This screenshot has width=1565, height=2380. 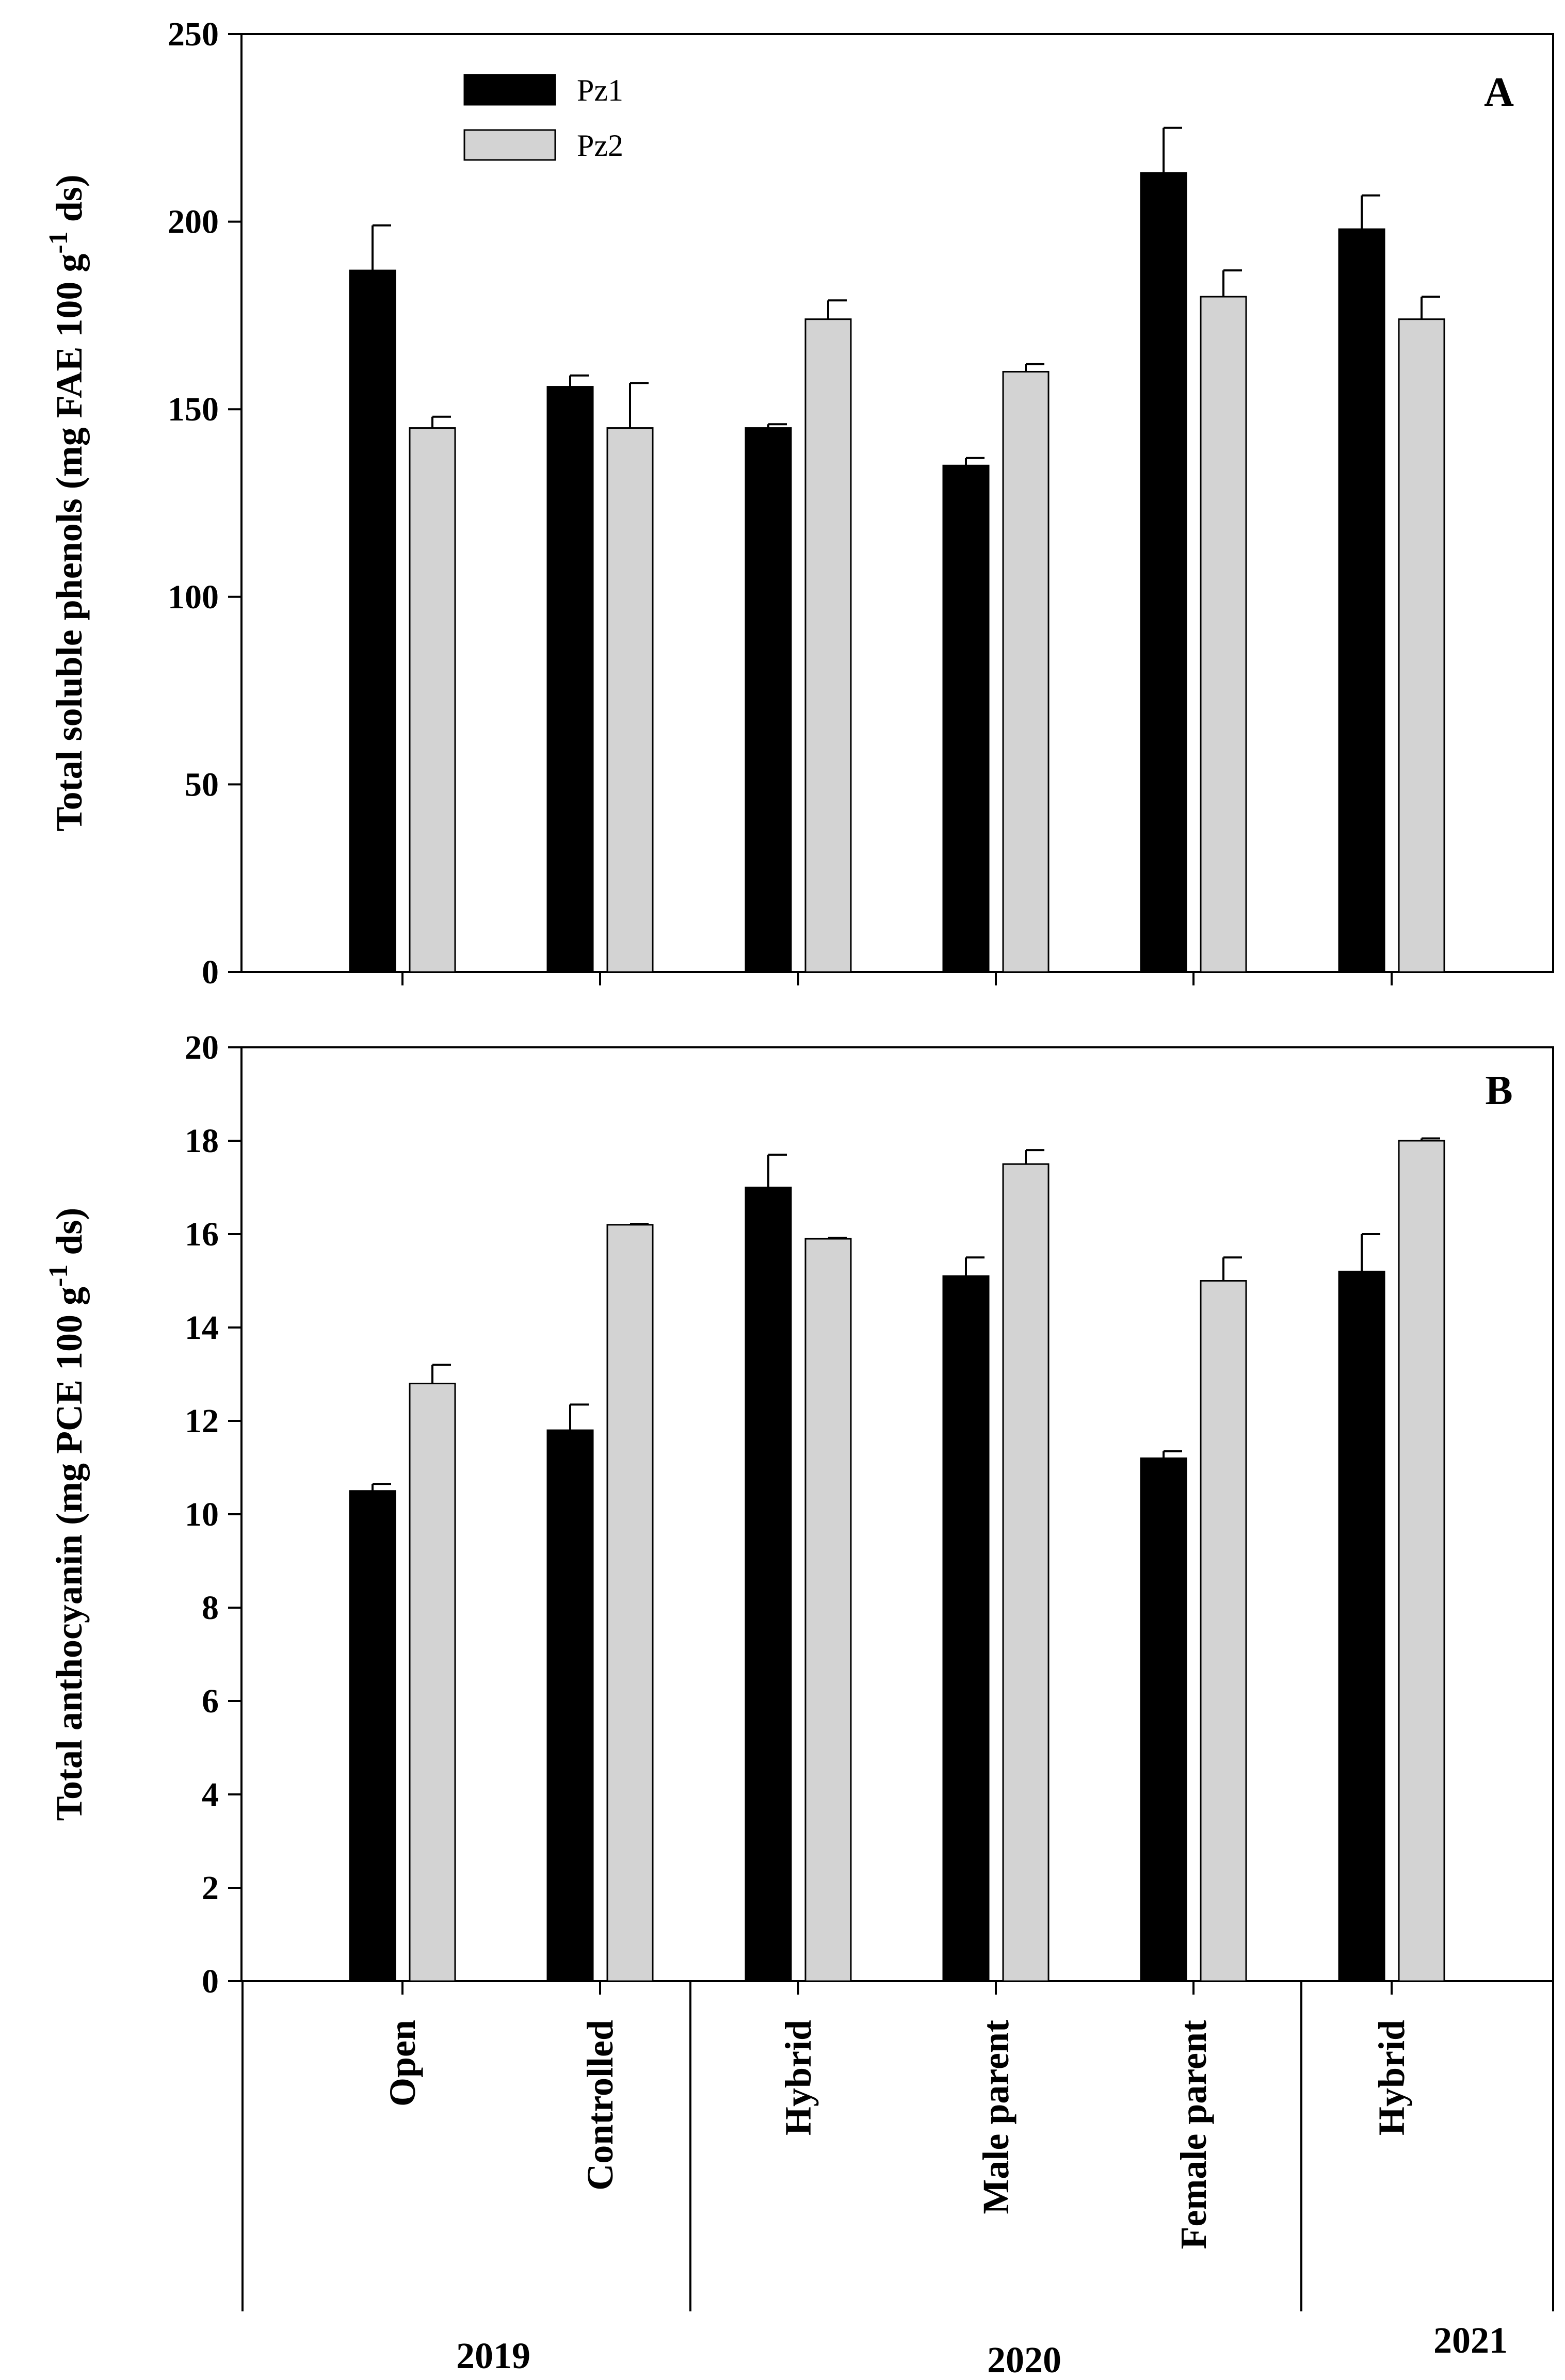 I want to click on category-label: Male parent, so click(x=996, y=2117).